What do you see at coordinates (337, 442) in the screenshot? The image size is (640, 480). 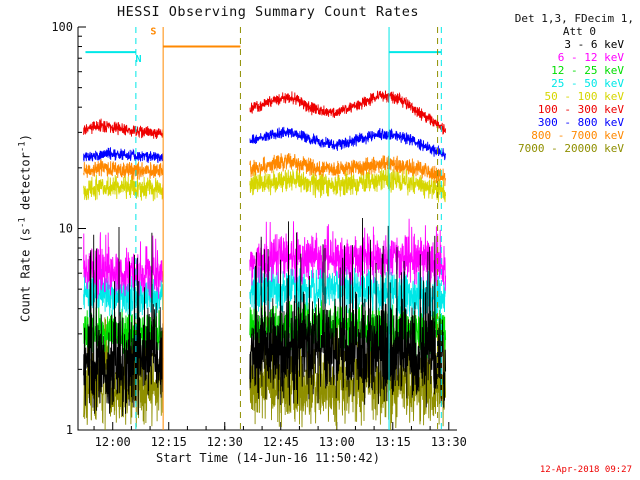 I see `x-tick-label: 13:00` at bounding box center [337, 442].